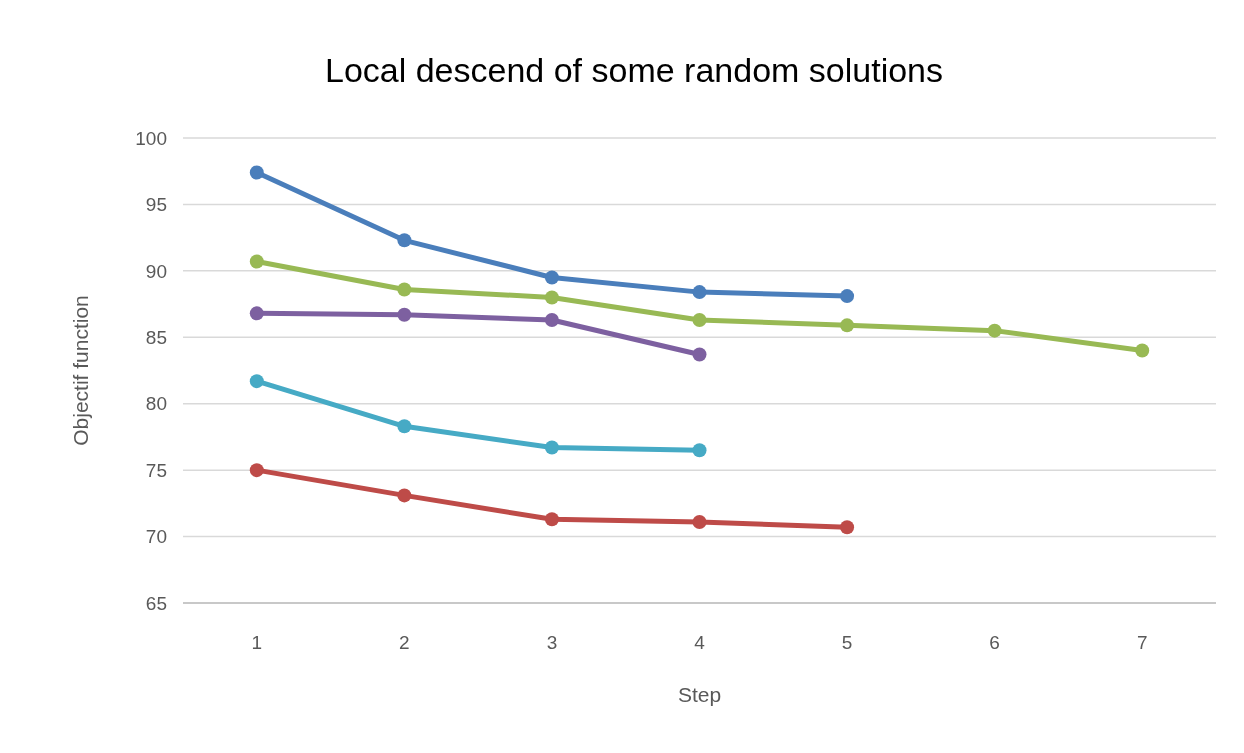  What do you see at coordinates (404, 642) in the screenshot?
I see `x-tick-label: 2` at bounding box center [404, 642].